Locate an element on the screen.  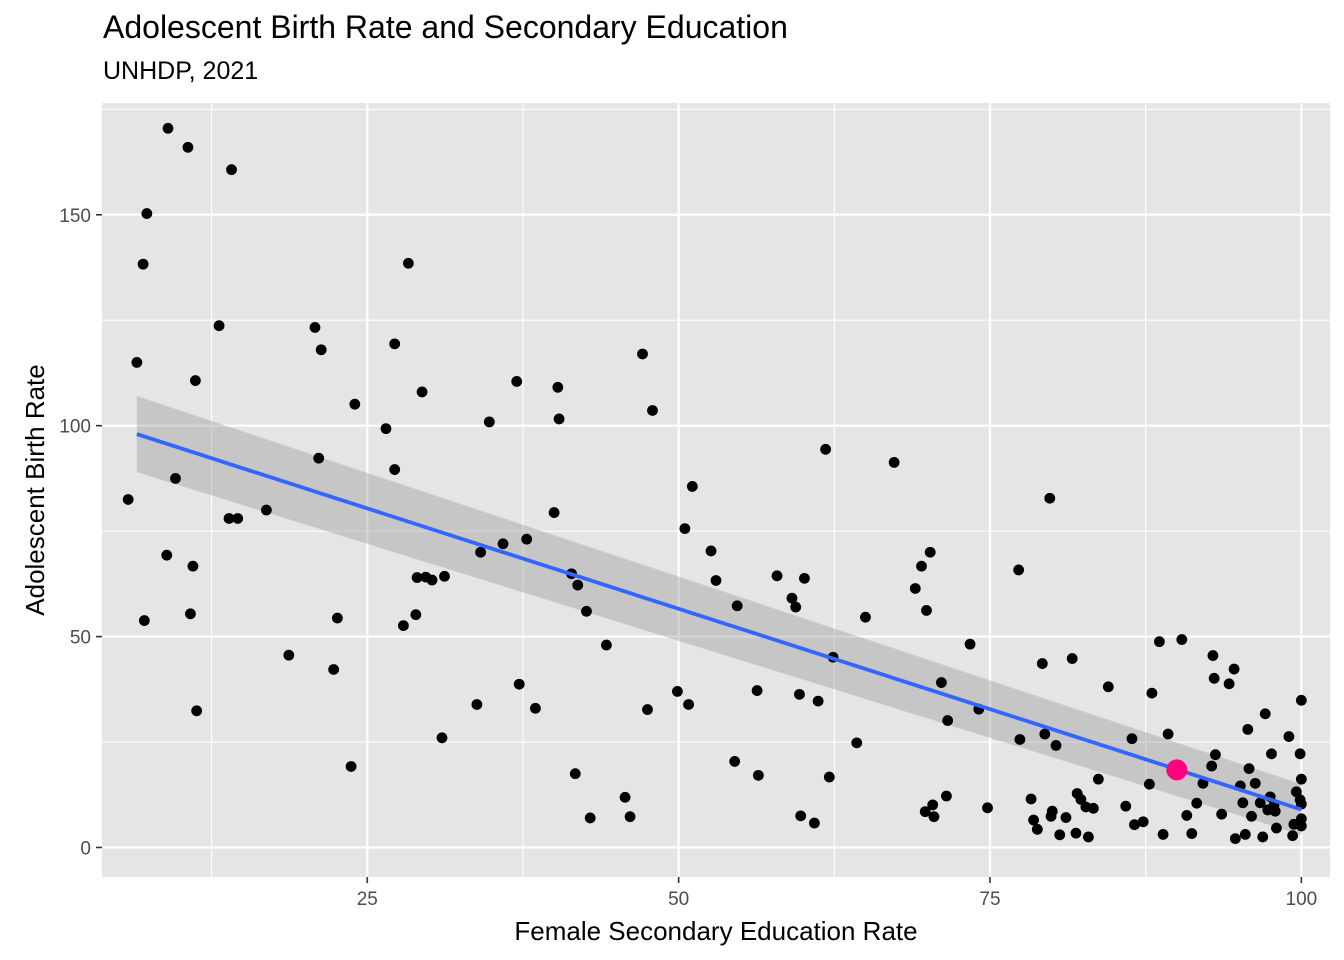
x-axis-title: Female Secondary Education Rate is located at coordinates (715, 931).